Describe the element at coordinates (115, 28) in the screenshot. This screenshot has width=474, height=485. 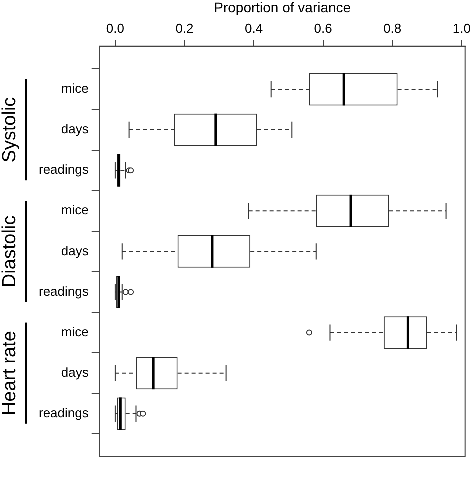
I see `x-tick-label: 0.0` at that location.